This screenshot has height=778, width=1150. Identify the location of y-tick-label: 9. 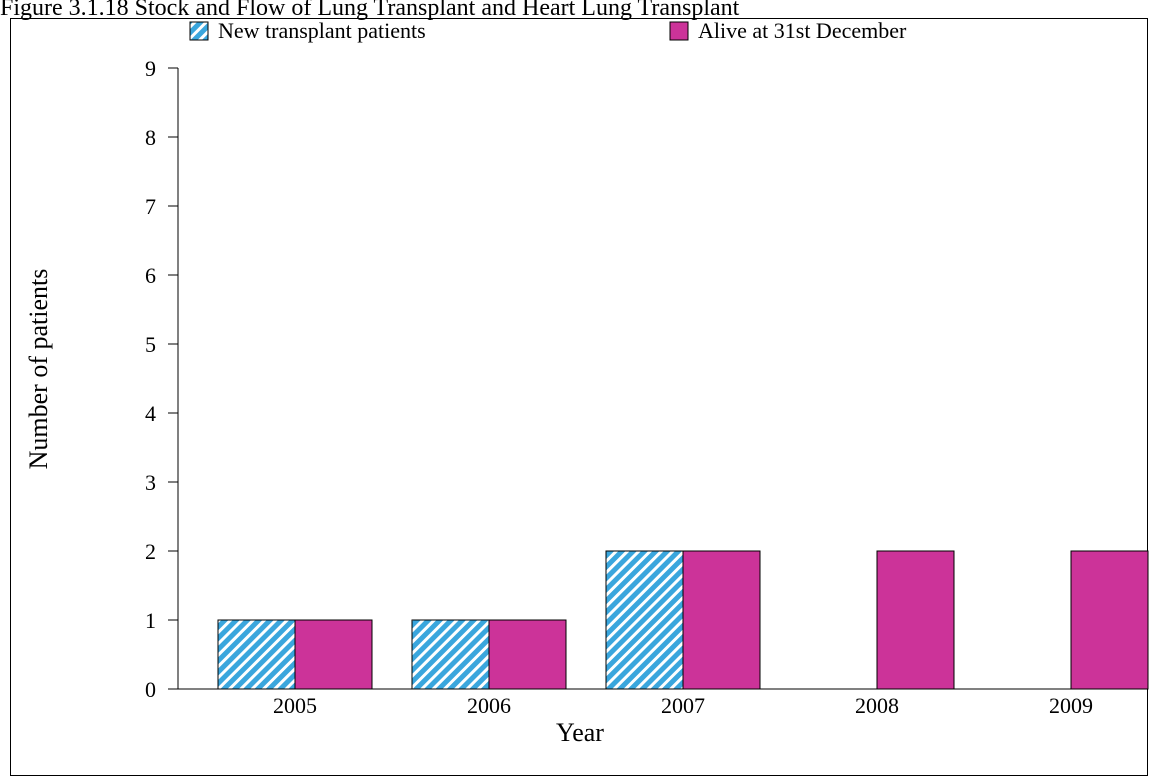
(150, 68).